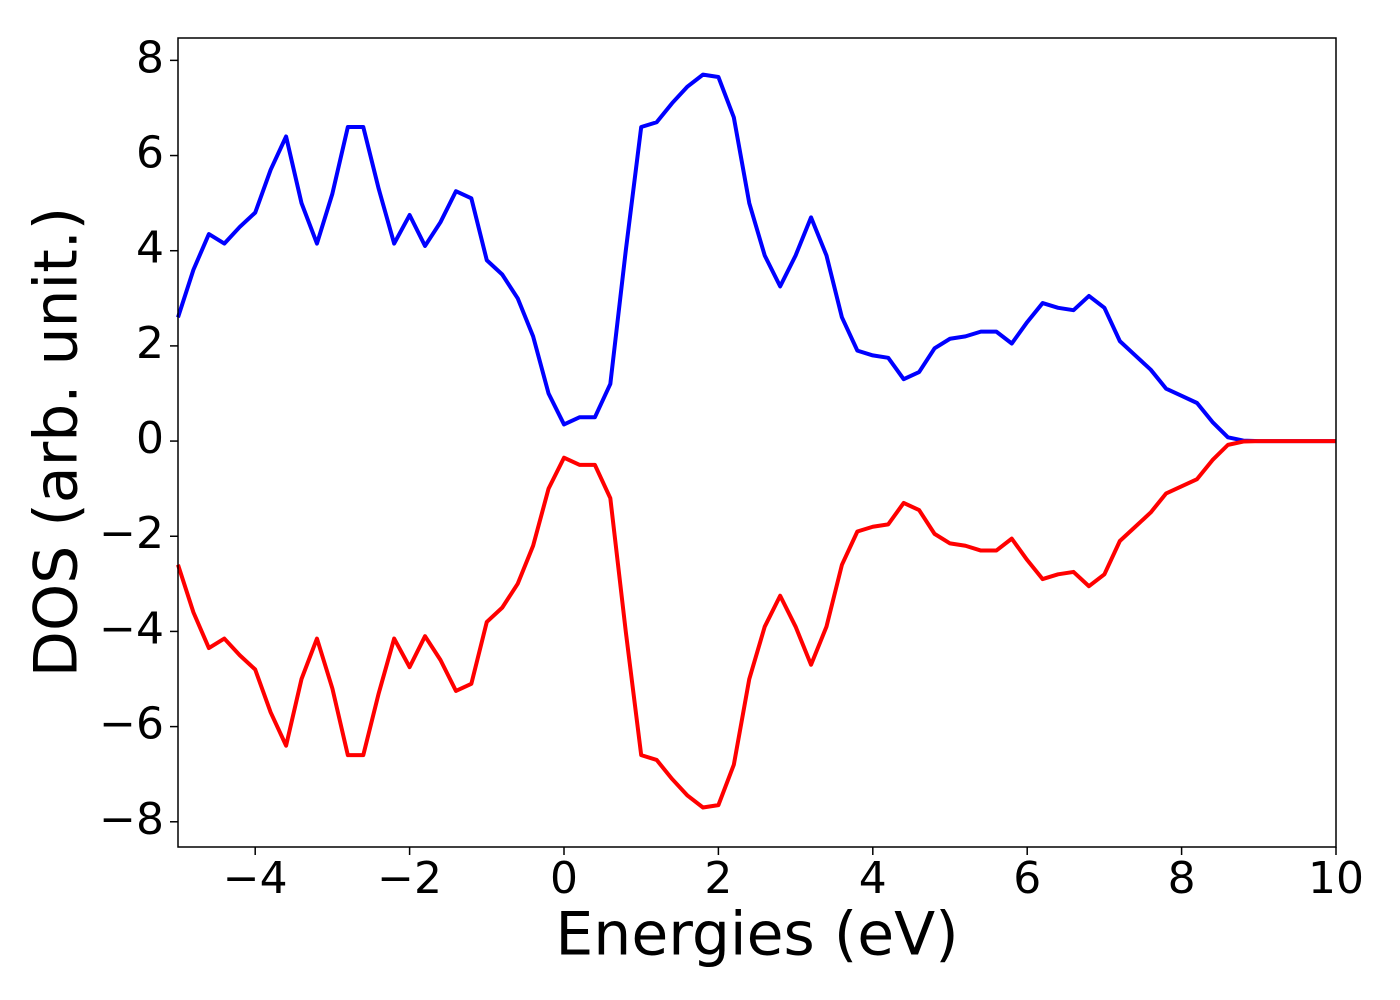 Image resolution: width=1400 pixels, height=1000 pixels. What do you see at coordinates (150, 57) in the screenshot?
I see `y-tick-label: 8` at bounding box center [150, 57].